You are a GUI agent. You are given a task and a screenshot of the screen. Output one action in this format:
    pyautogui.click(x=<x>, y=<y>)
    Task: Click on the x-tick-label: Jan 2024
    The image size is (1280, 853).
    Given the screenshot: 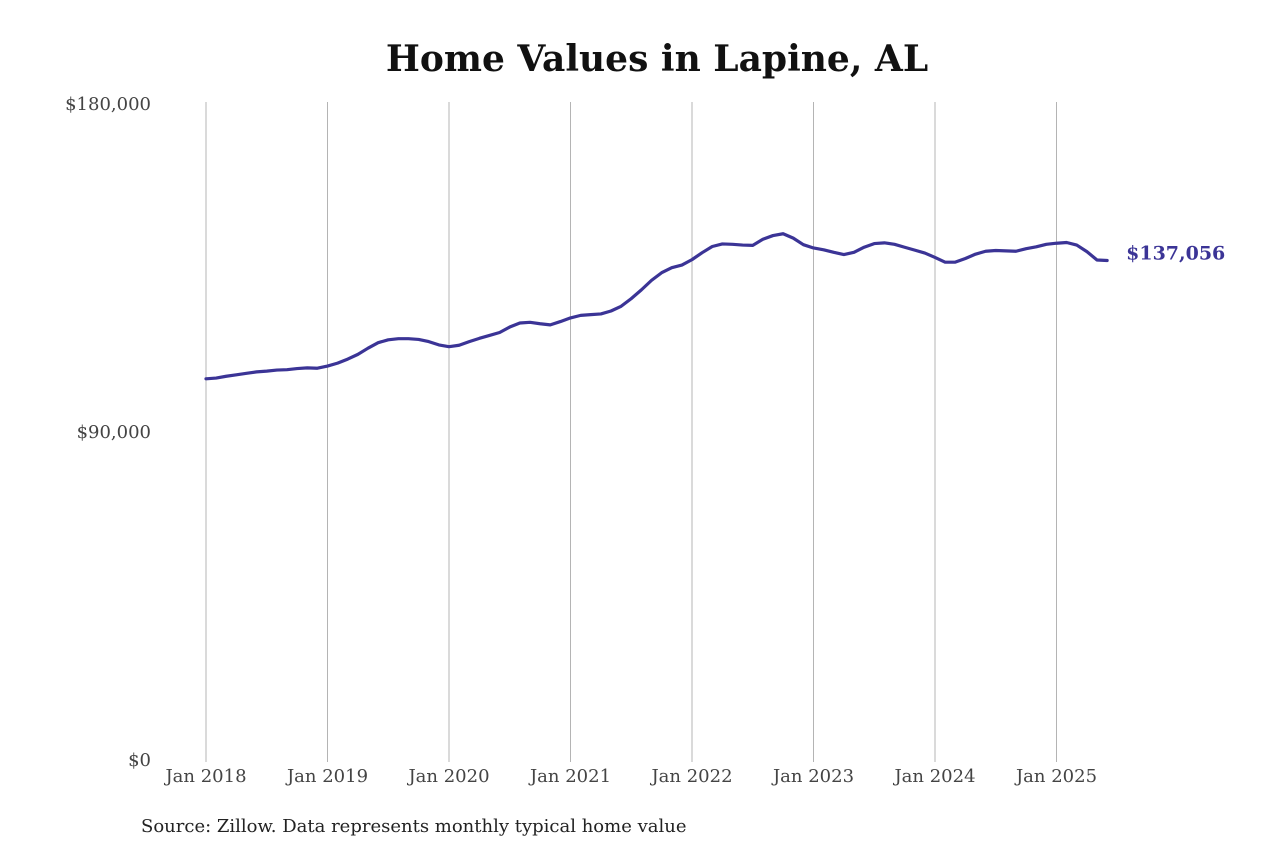 What is the action you would take?
    pyautogui.click(x=933, y=776)
    